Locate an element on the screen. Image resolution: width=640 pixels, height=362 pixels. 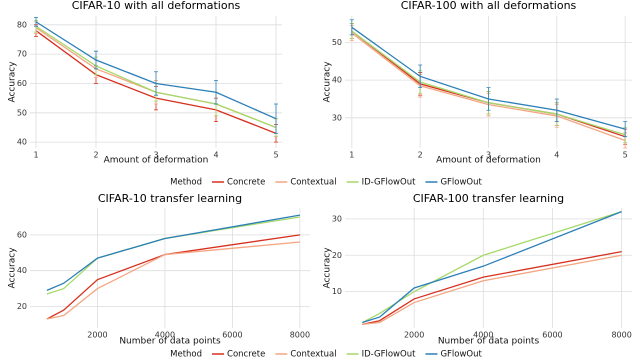
chart-title: CIFAR-100 with all deformations is located at coordinates (489, 6).